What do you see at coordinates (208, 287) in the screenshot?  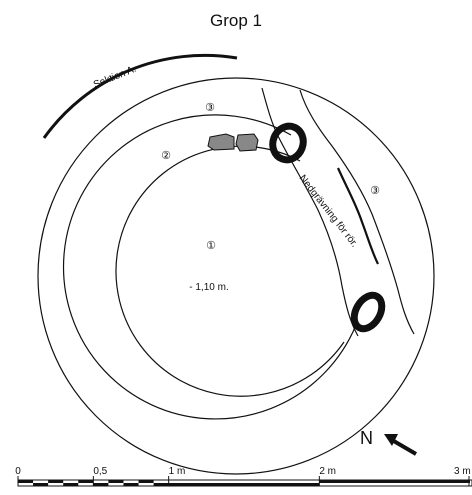 I see `depth-label: - 1,10 m.` at bounding box center [208, 287].